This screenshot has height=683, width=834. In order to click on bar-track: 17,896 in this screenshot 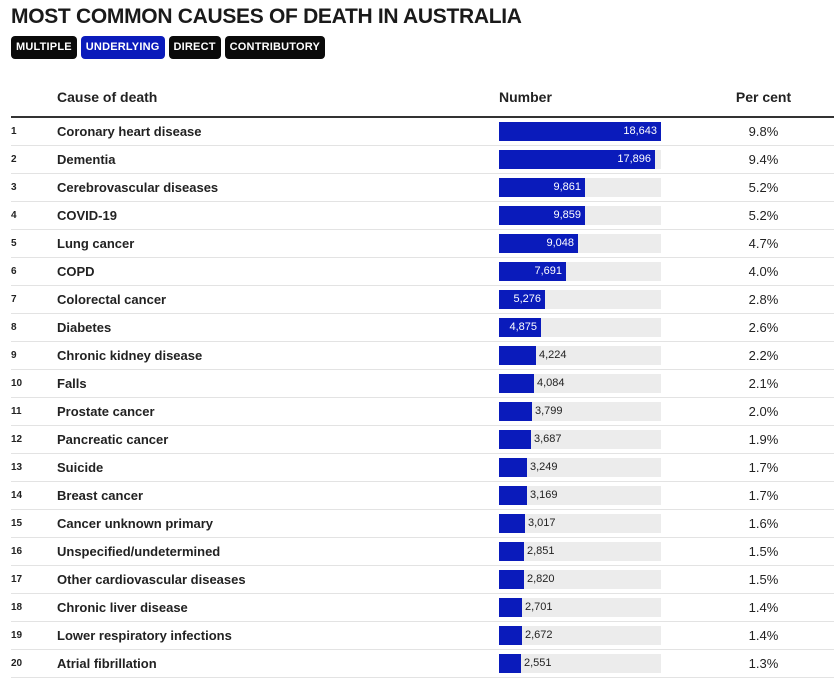, I will do `click(580, 159)`.